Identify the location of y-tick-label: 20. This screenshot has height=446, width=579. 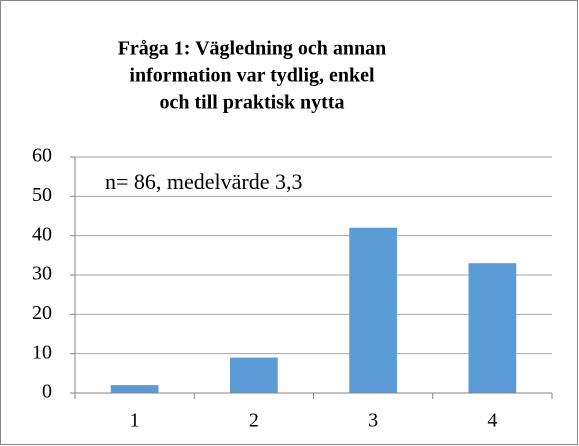
(42, 313).